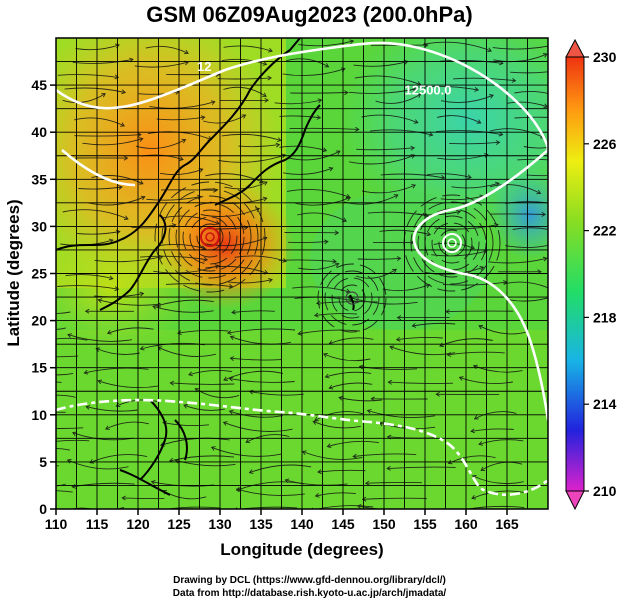  Describe the element at coordinates (343, 524) in the screenshot. I see `x-tick-label: 145` at that location.